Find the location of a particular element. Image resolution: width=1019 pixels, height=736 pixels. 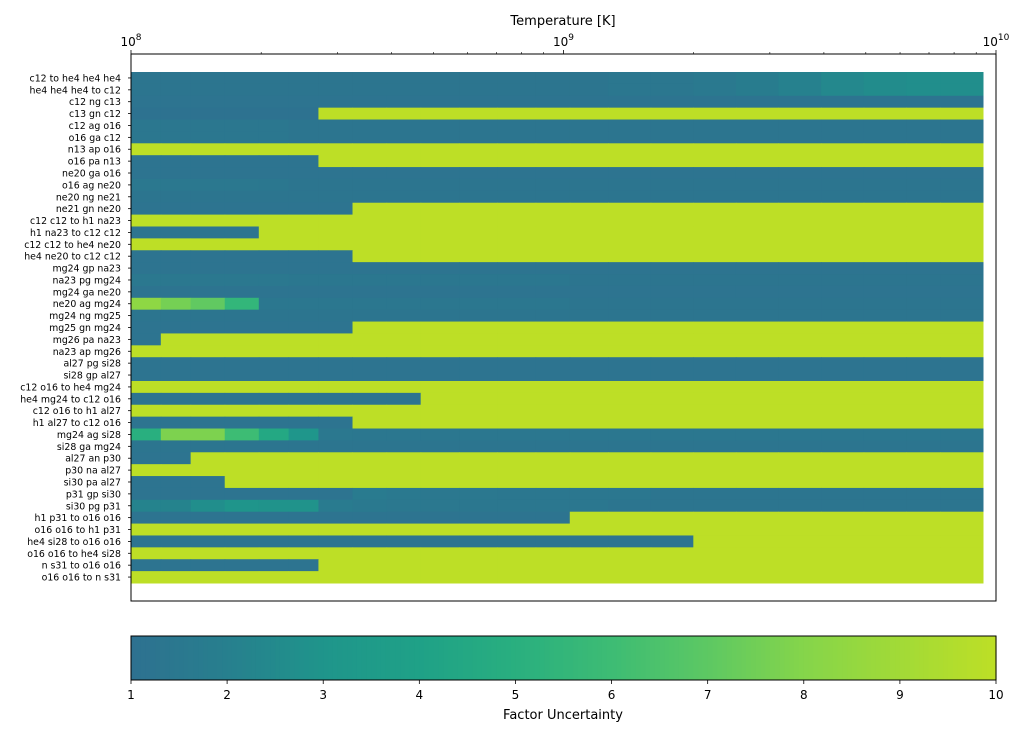

row-label: mg25 gn mg24 is located at coordinates (85, 328).